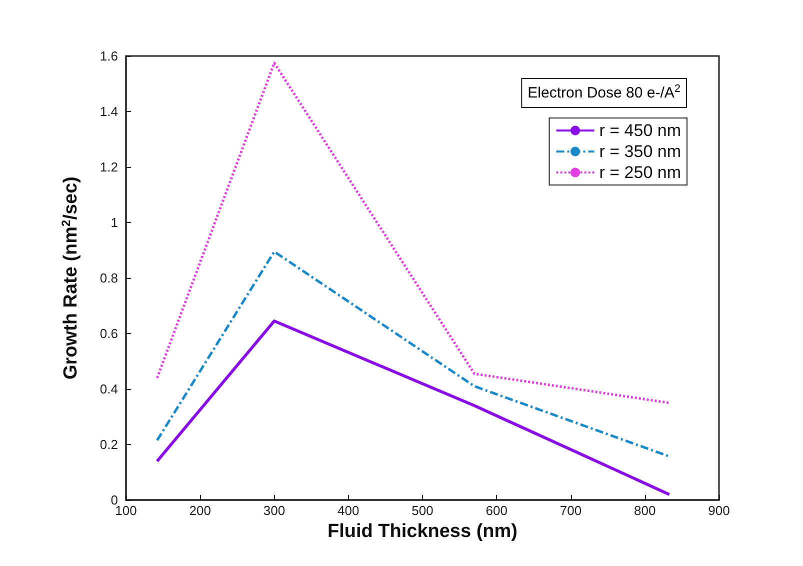 The height and width of the screenshot is (566, 803). I want to click on y-tick-label: 0.2, so click(109, 444).